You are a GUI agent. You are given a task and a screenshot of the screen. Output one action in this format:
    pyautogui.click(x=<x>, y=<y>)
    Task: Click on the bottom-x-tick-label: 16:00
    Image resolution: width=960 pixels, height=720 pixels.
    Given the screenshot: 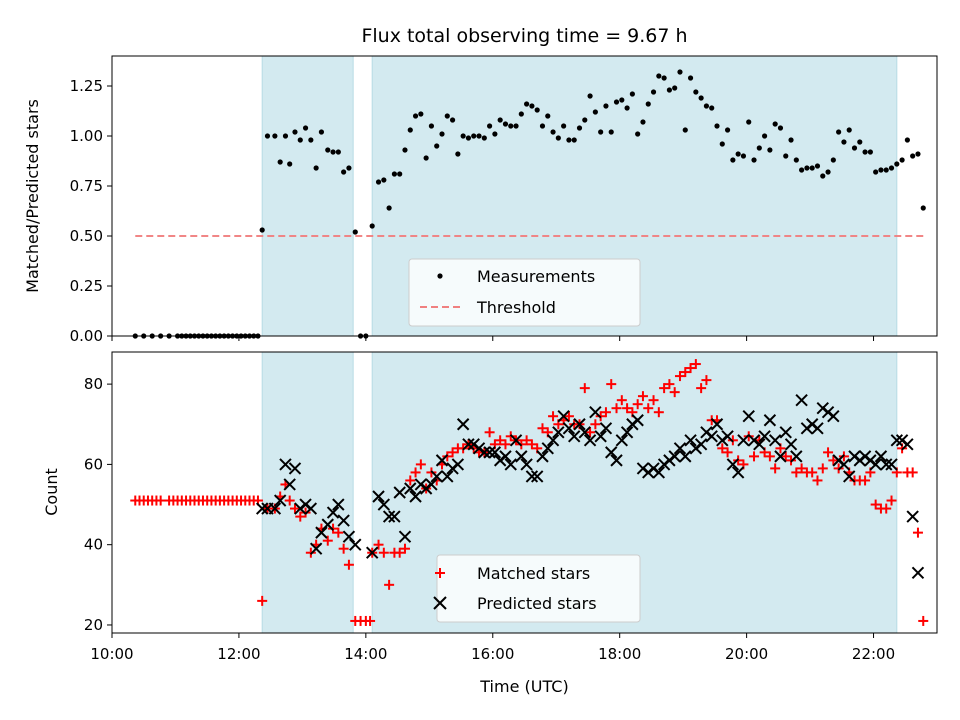 What is the action you would take?
    pyautogui.click(x=492, y=654)
    